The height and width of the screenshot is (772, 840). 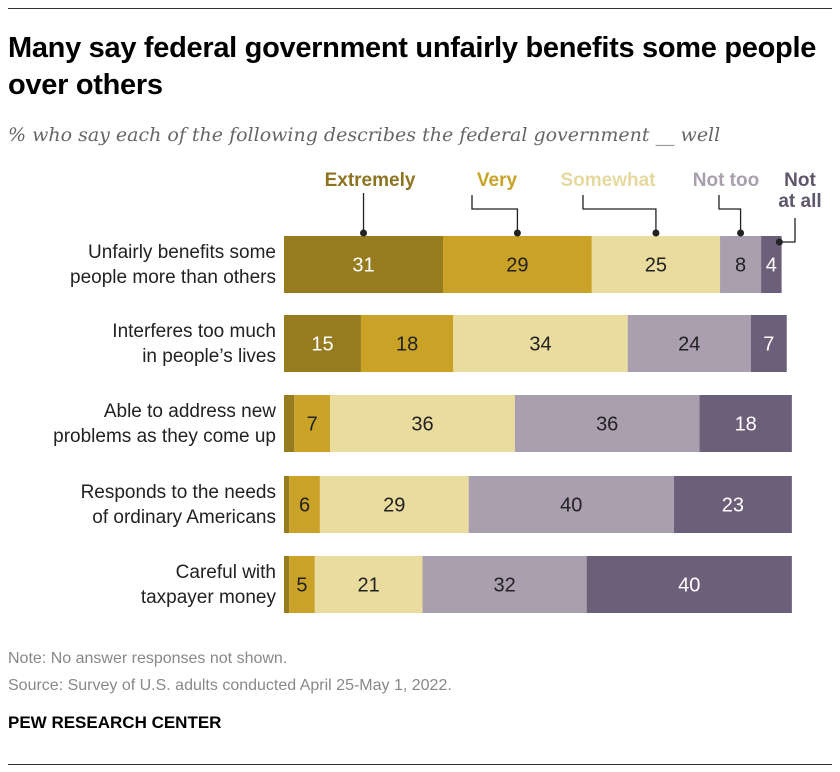 I want to click on legend-label: Very, so click(x=497, y=180).